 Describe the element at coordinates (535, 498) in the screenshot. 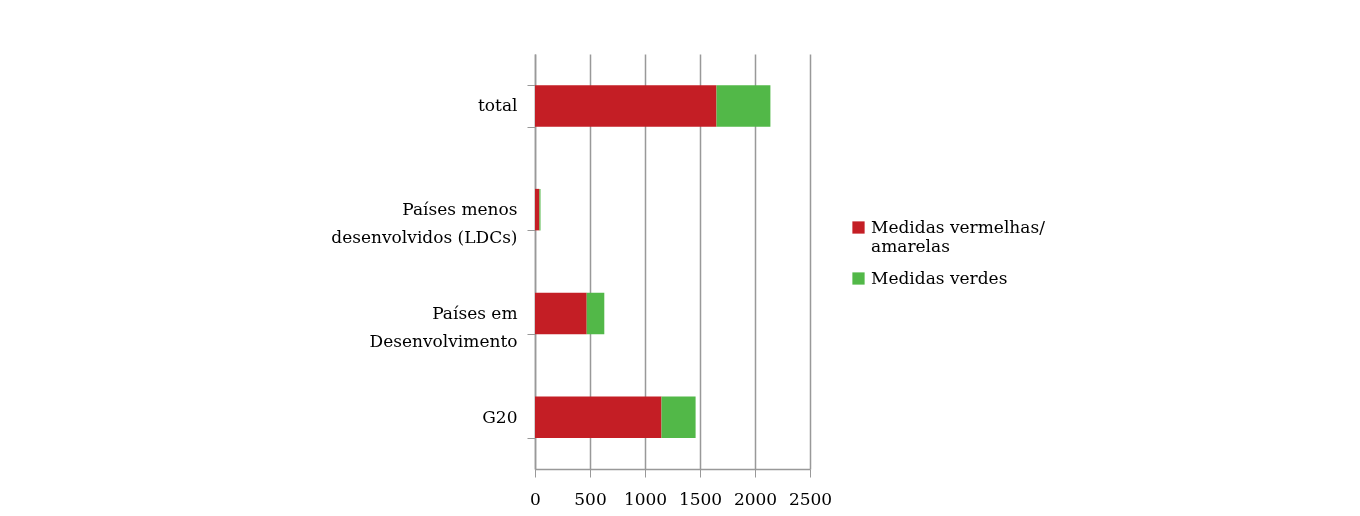

I see `x-tick-label: 0` at that location.